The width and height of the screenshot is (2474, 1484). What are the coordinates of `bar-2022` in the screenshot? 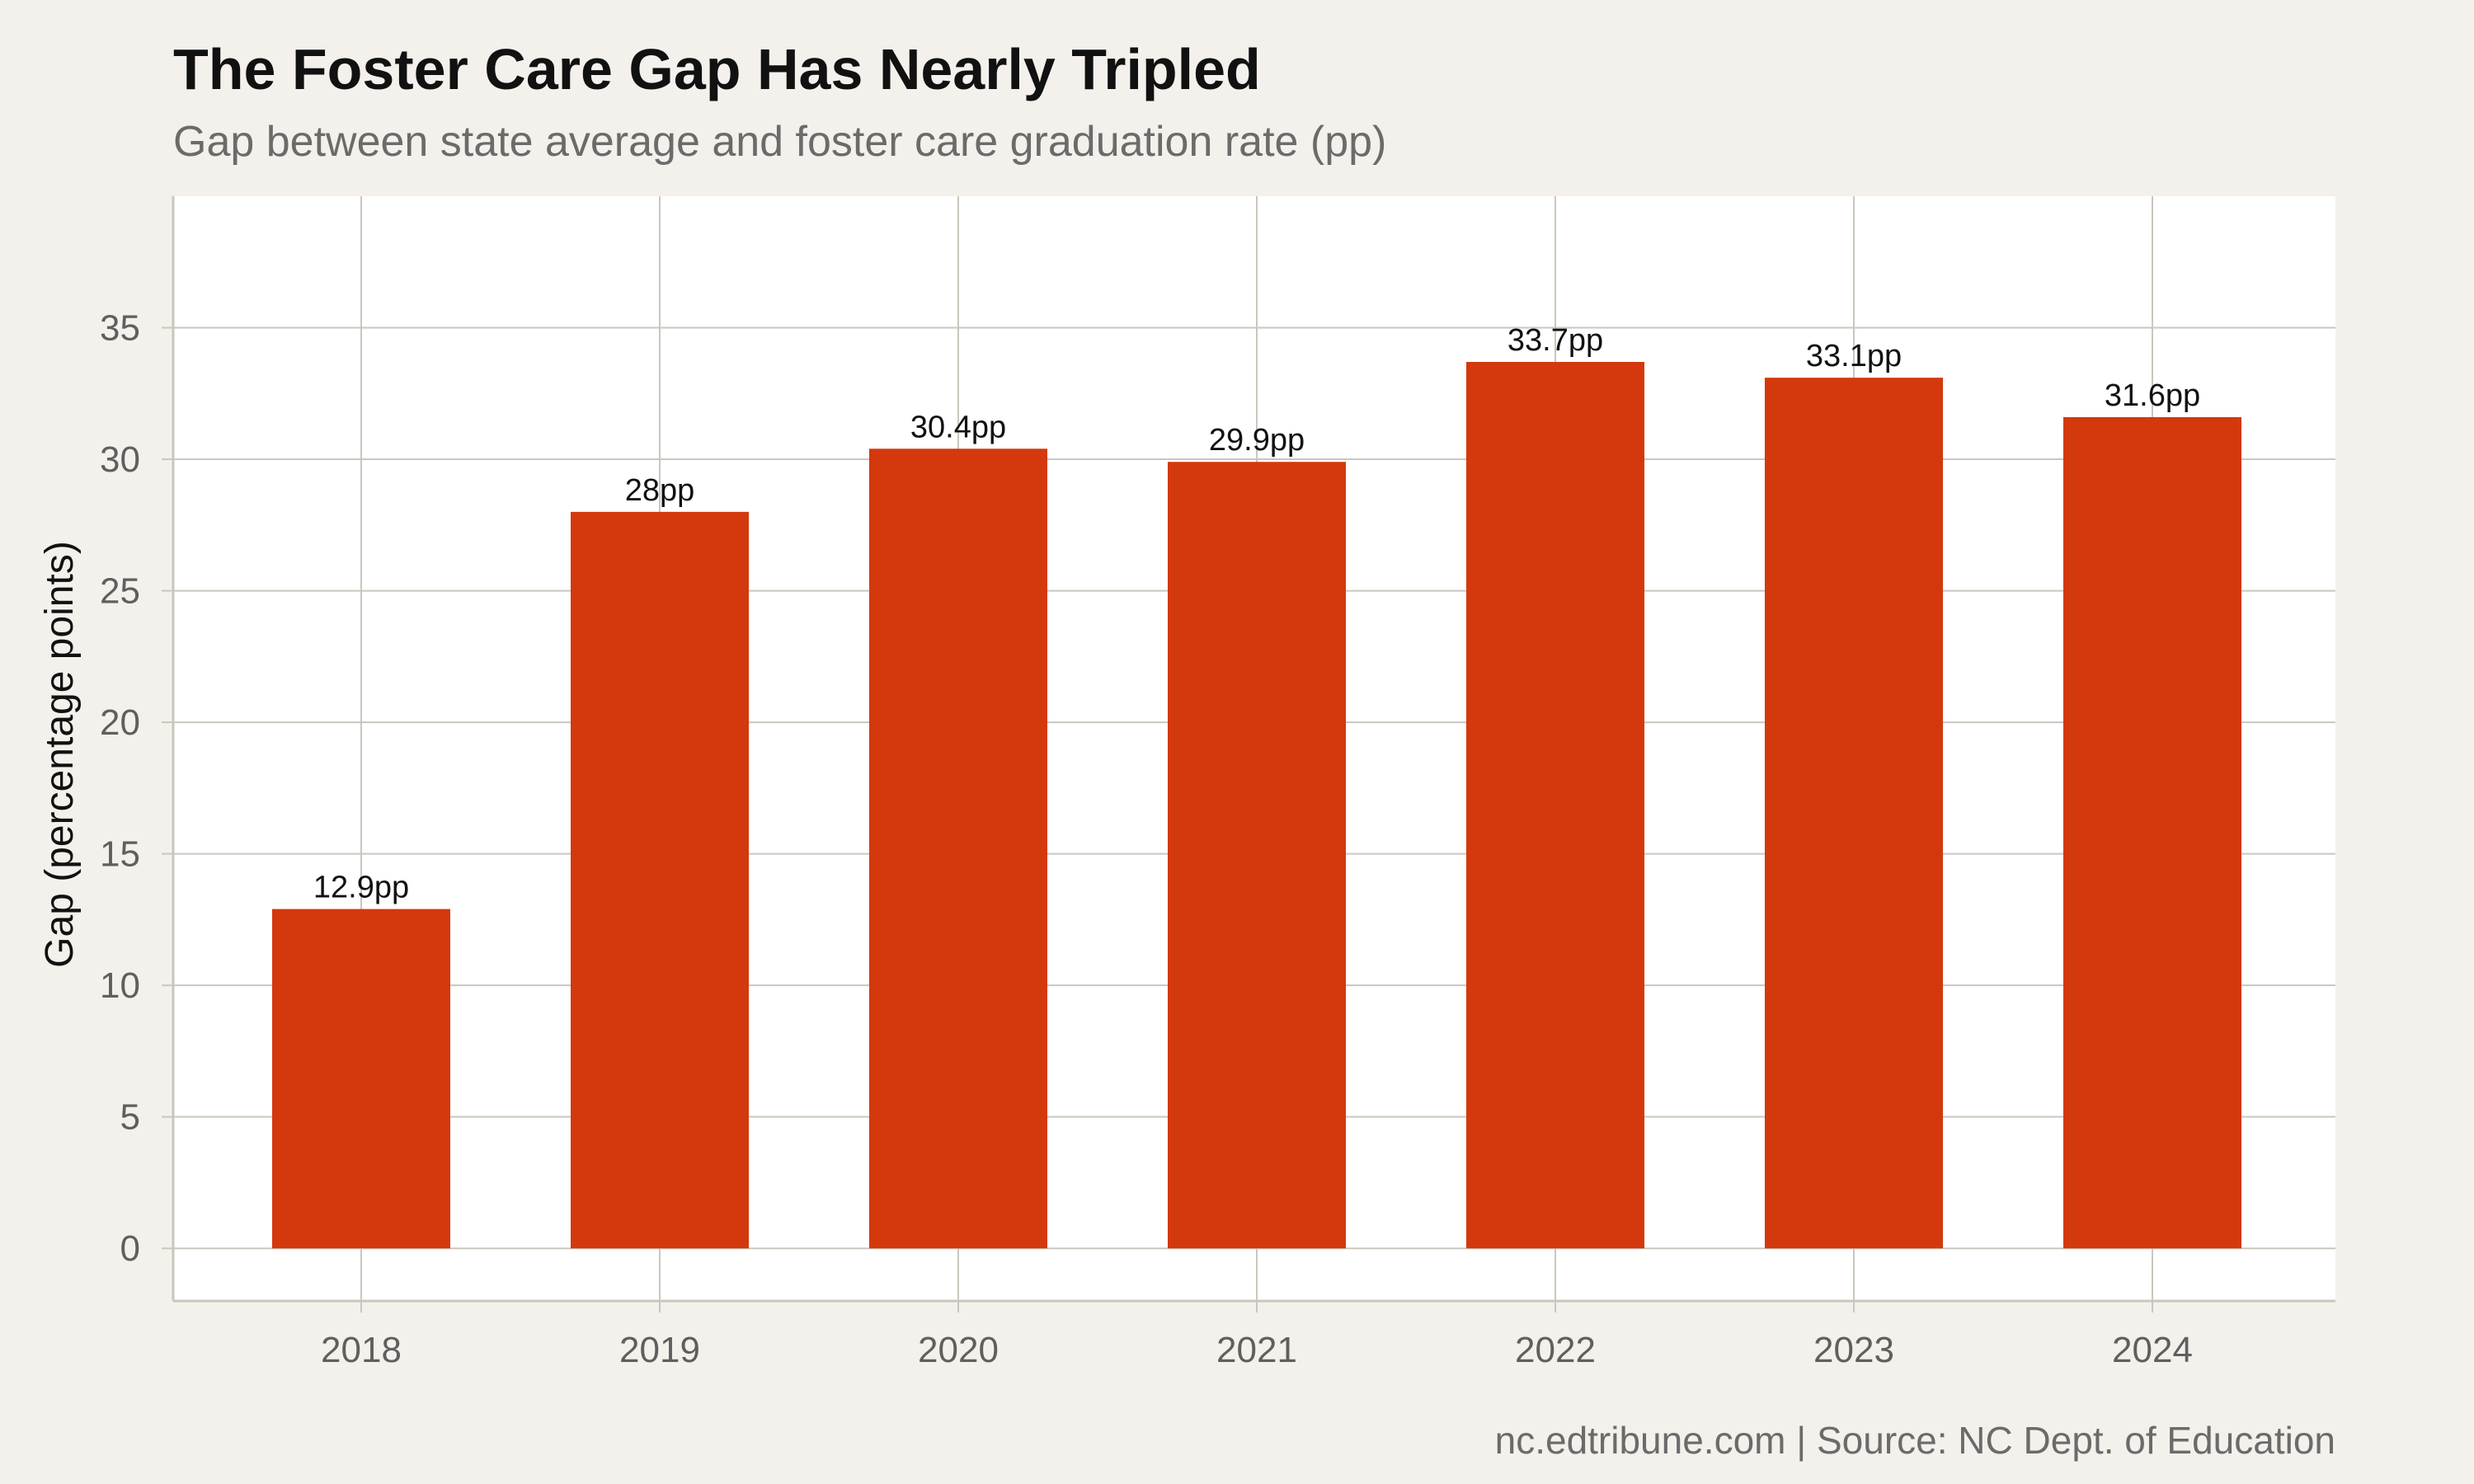 It's located at (1555, 805).